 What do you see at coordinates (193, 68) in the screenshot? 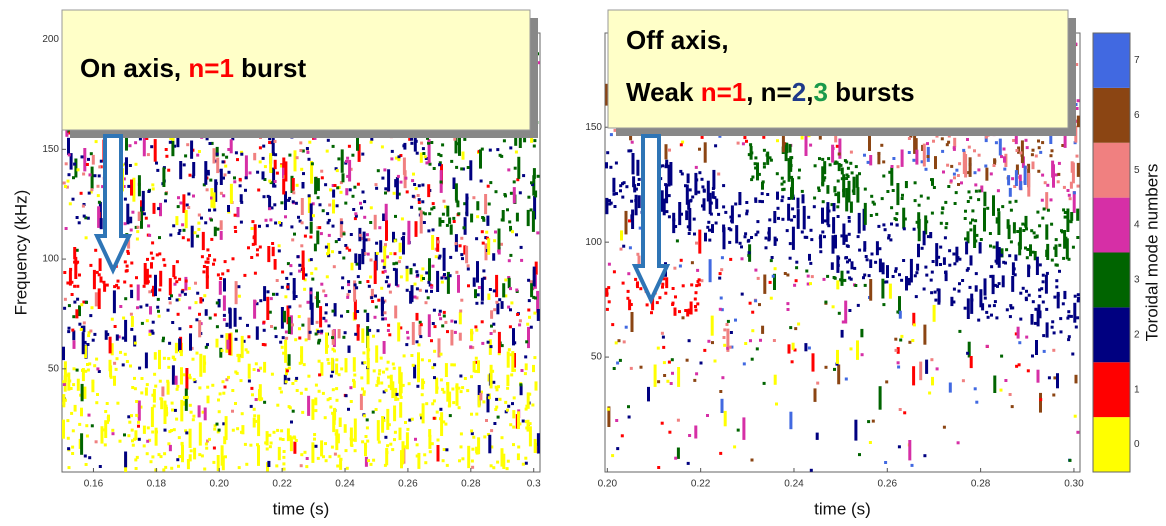
I see `annotation-text: On axis, n=1 burst` at bounding box center [193, 68].